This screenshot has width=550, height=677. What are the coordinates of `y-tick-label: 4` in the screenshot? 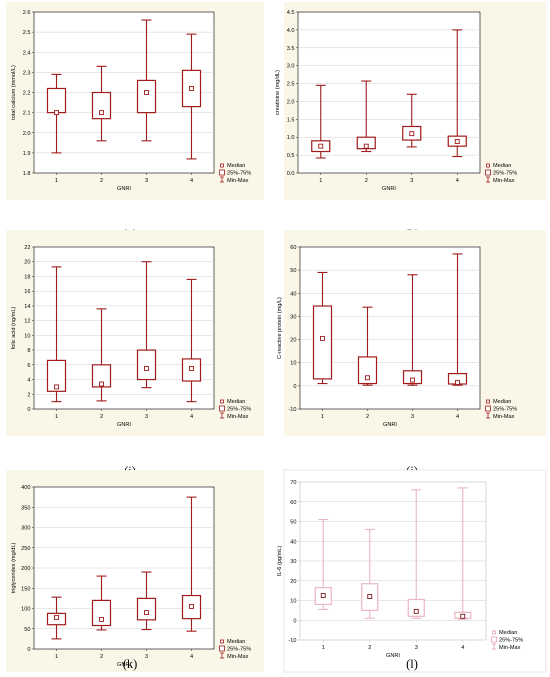 It's located at (28, 381).